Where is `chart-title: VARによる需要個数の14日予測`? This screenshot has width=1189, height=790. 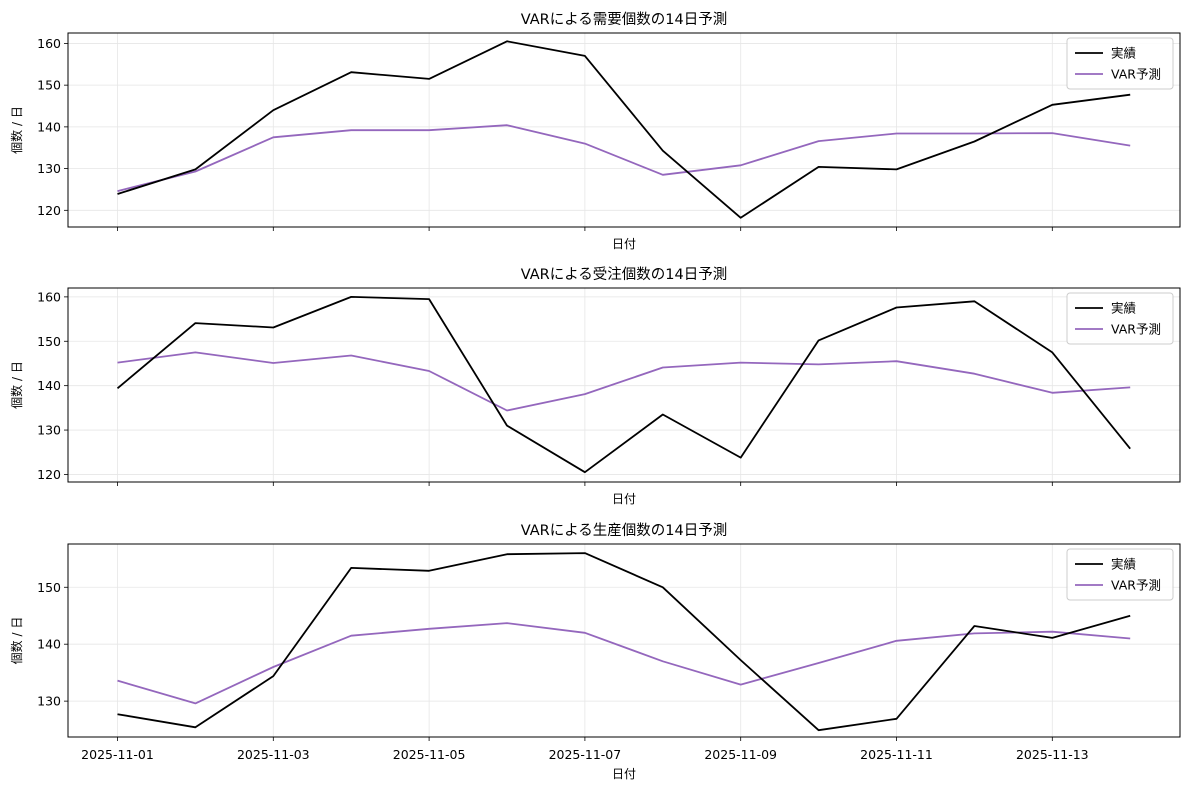
chart-title: VARによる需要個数の14日予測 is located at coordinates (624, 19).